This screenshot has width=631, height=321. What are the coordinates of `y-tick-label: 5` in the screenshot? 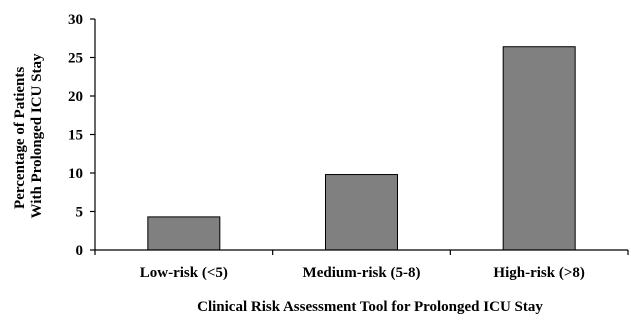 It's located at (80, 213).